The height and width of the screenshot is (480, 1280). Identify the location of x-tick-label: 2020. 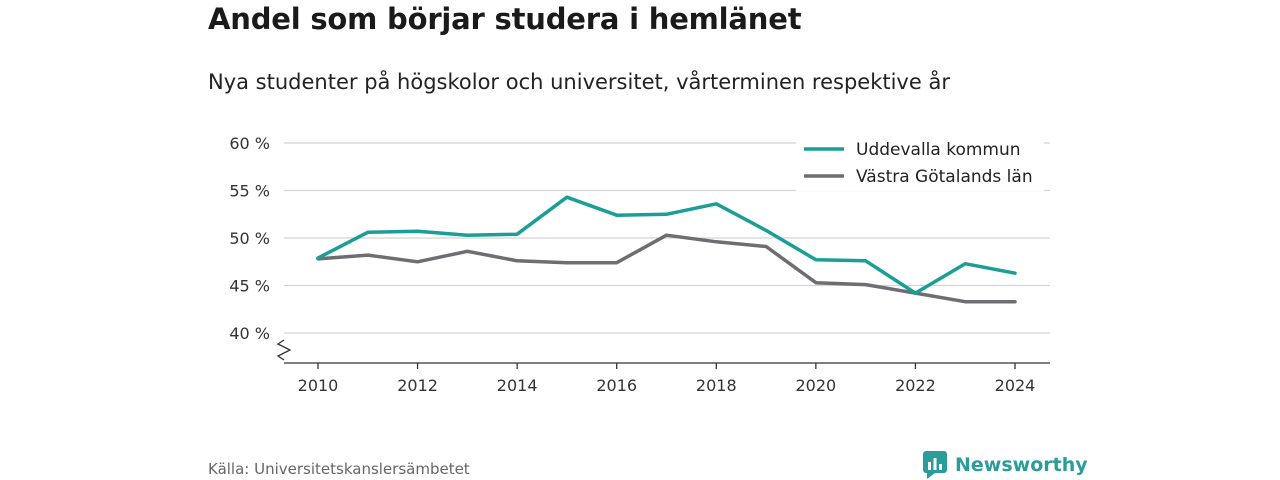
(815, 385).